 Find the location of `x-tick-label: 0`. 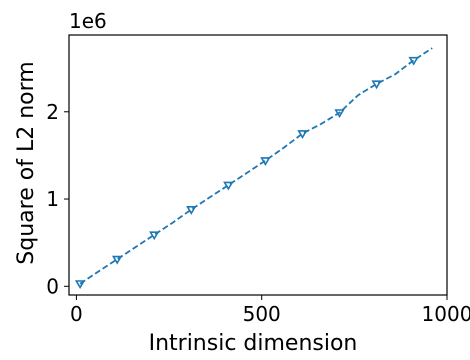

x-tick-label: 0 is located at coordinates (76, 314).